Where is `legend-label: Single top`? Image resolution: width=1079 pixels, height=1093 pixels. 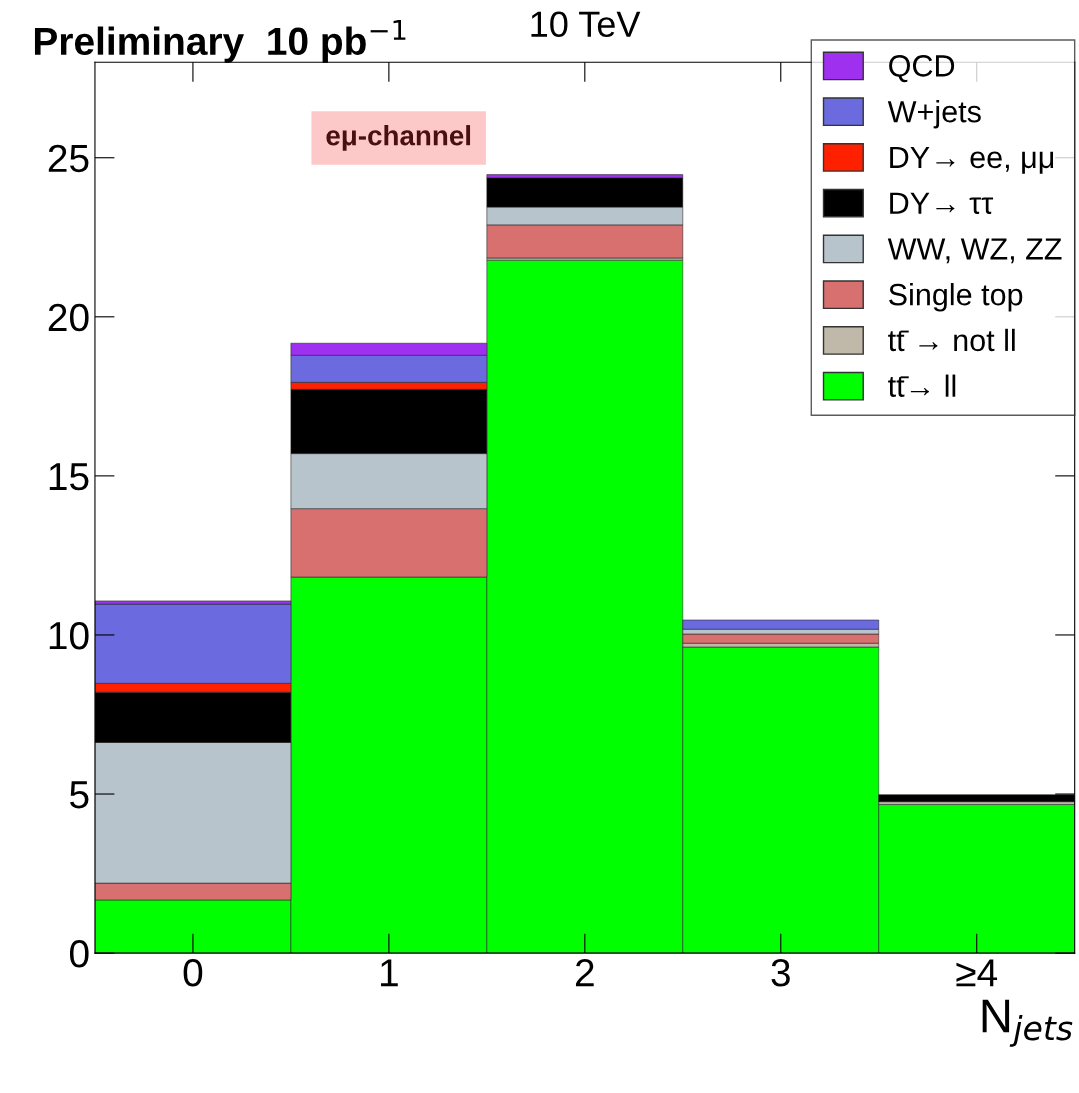 legend-label: Single top is located at coordinates (956, 297).